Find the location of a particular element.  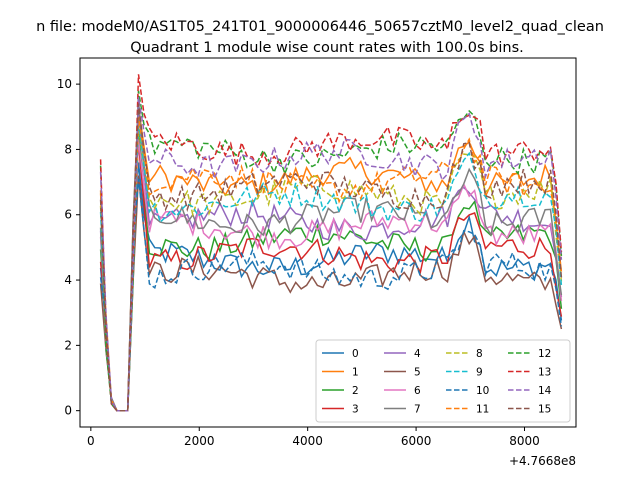

legend-label-9: 9 is located at coordinates (479, 373).